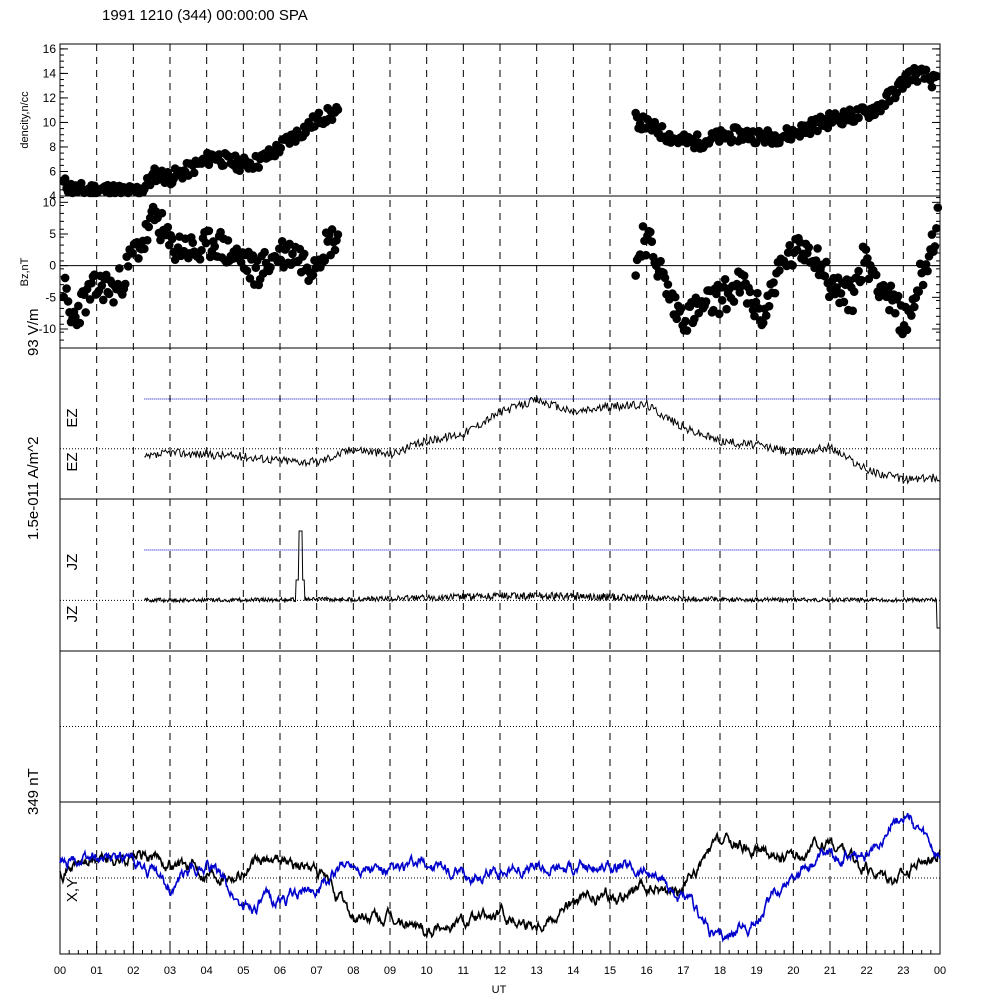  I want to click on density-points, so click(500, 130).